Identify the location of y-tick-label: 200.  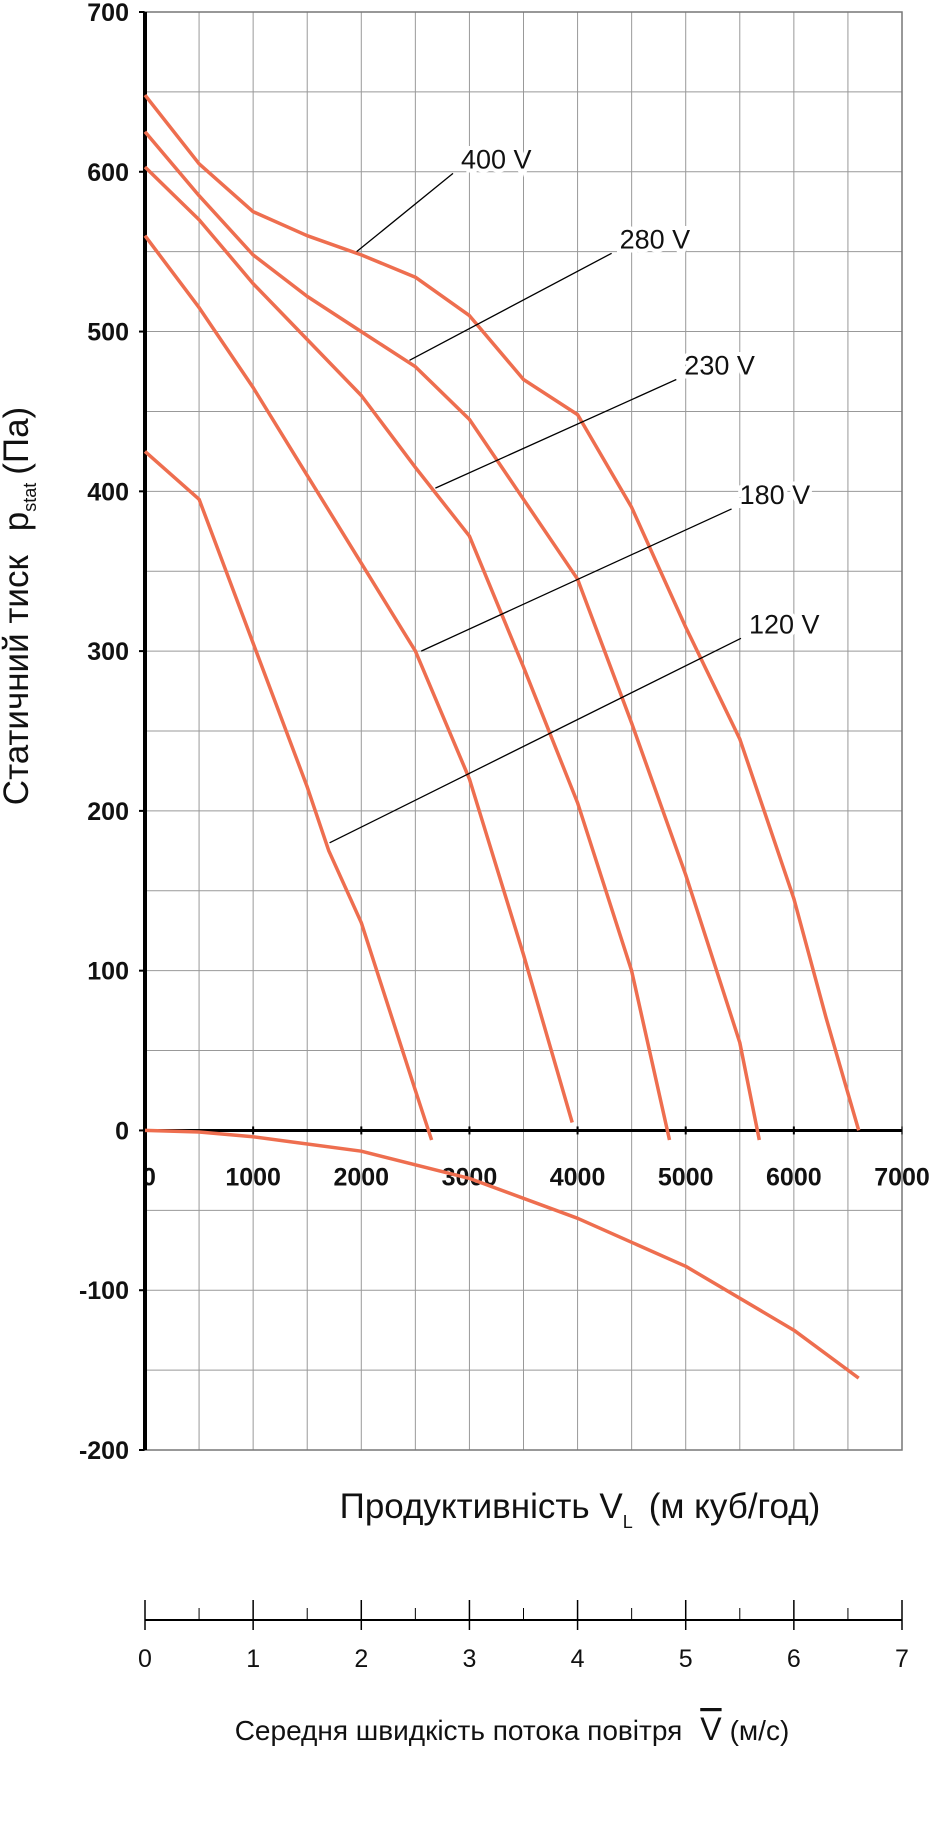
(108, 812).